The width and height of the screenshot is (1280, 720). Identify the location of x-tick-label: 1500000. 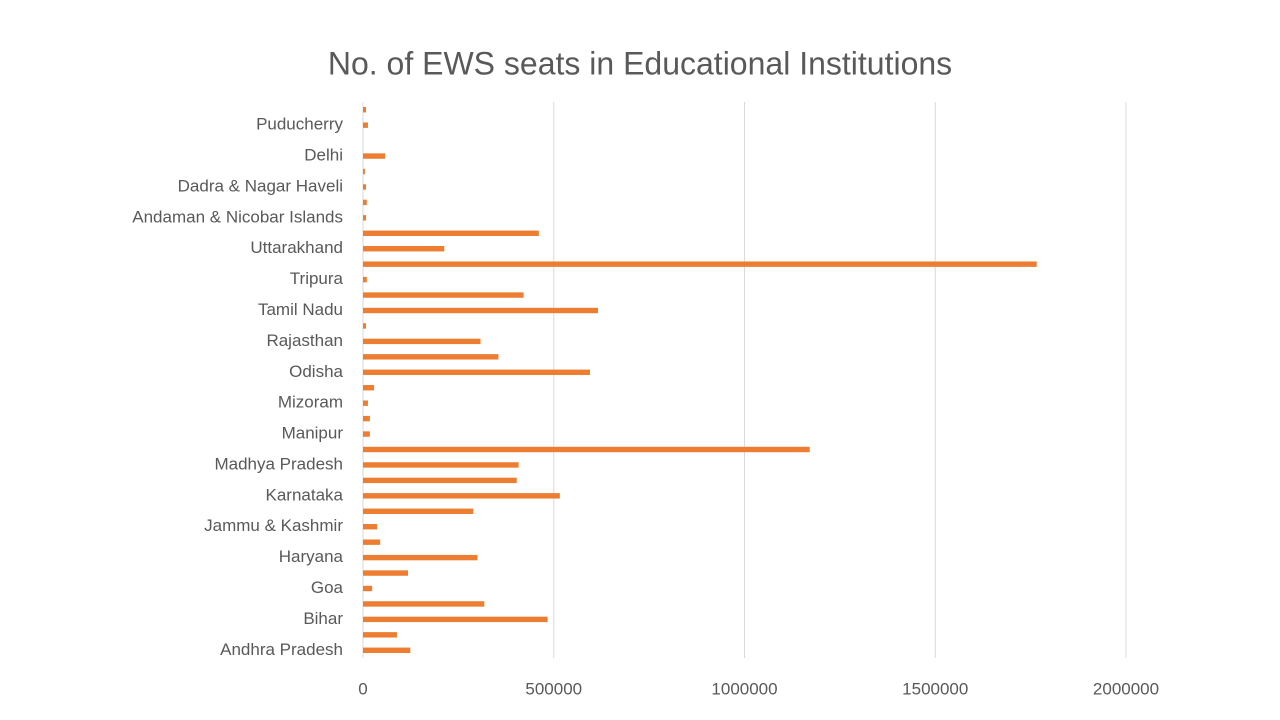
(935, 688).